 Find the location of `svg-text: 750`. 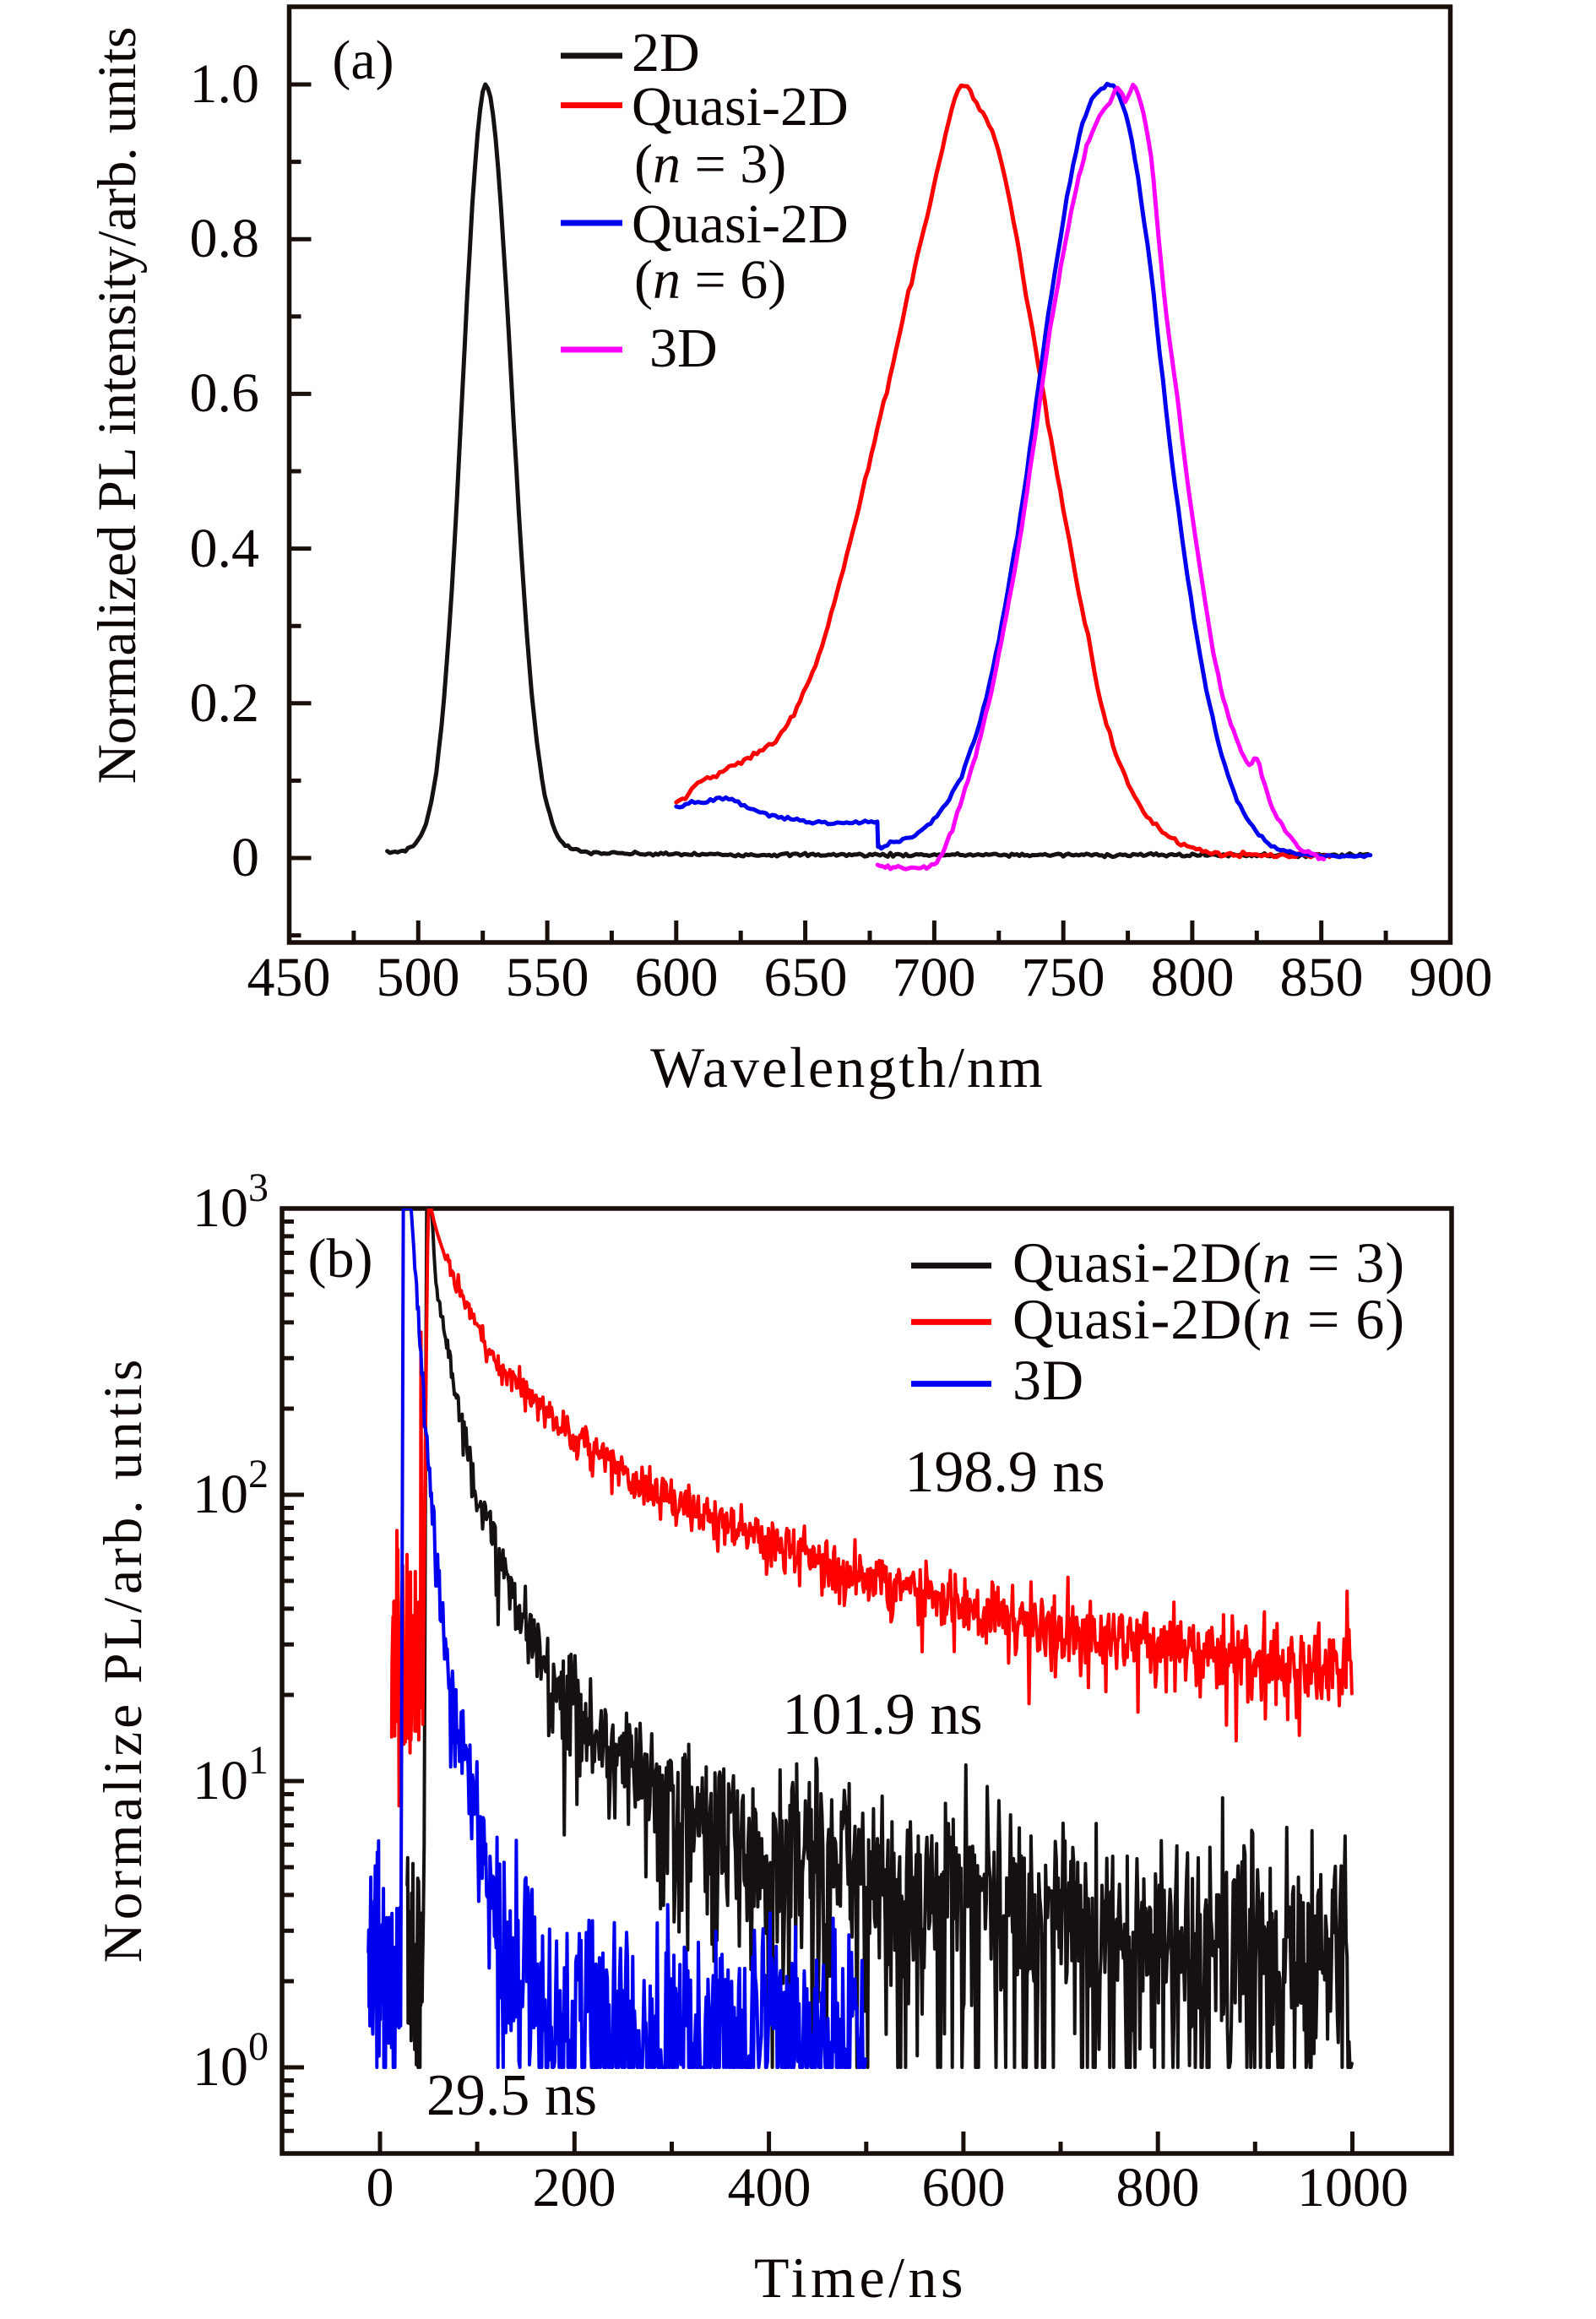

svg-text: 750 is located at coordinates (1063, 977).